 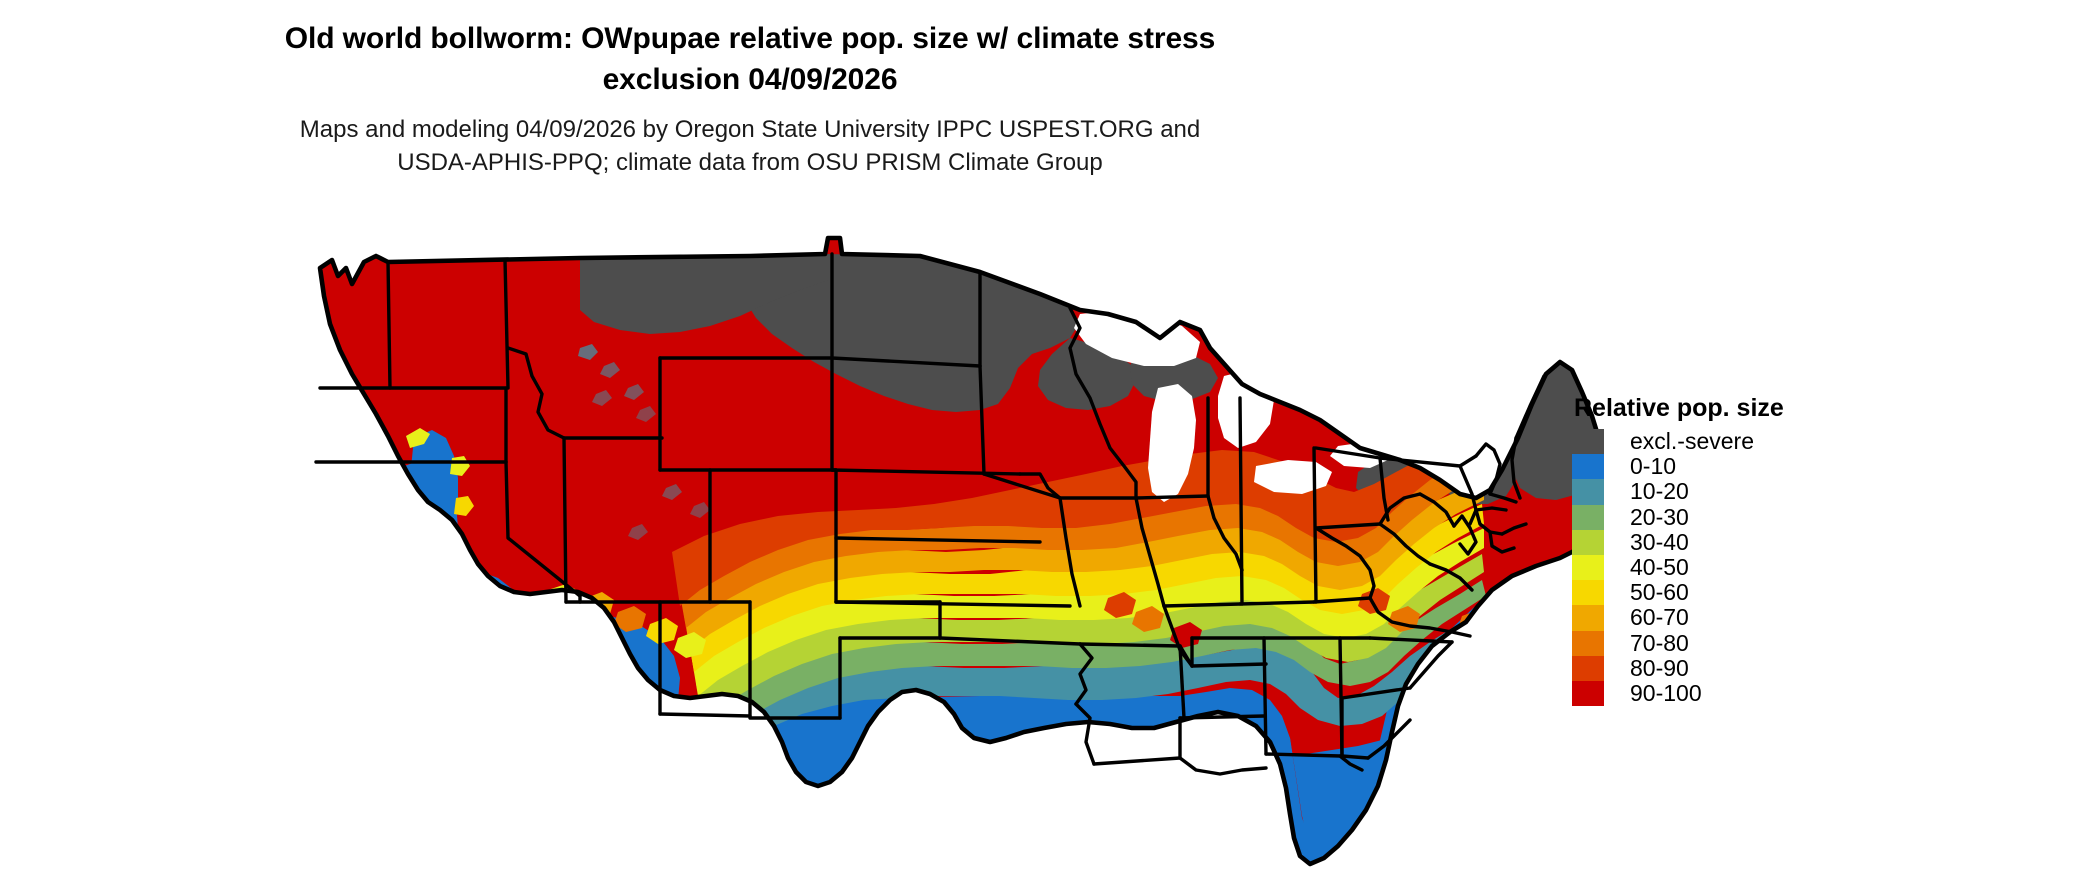 I want to click on legend-item: 40-50, so click(x=1737, y=567).